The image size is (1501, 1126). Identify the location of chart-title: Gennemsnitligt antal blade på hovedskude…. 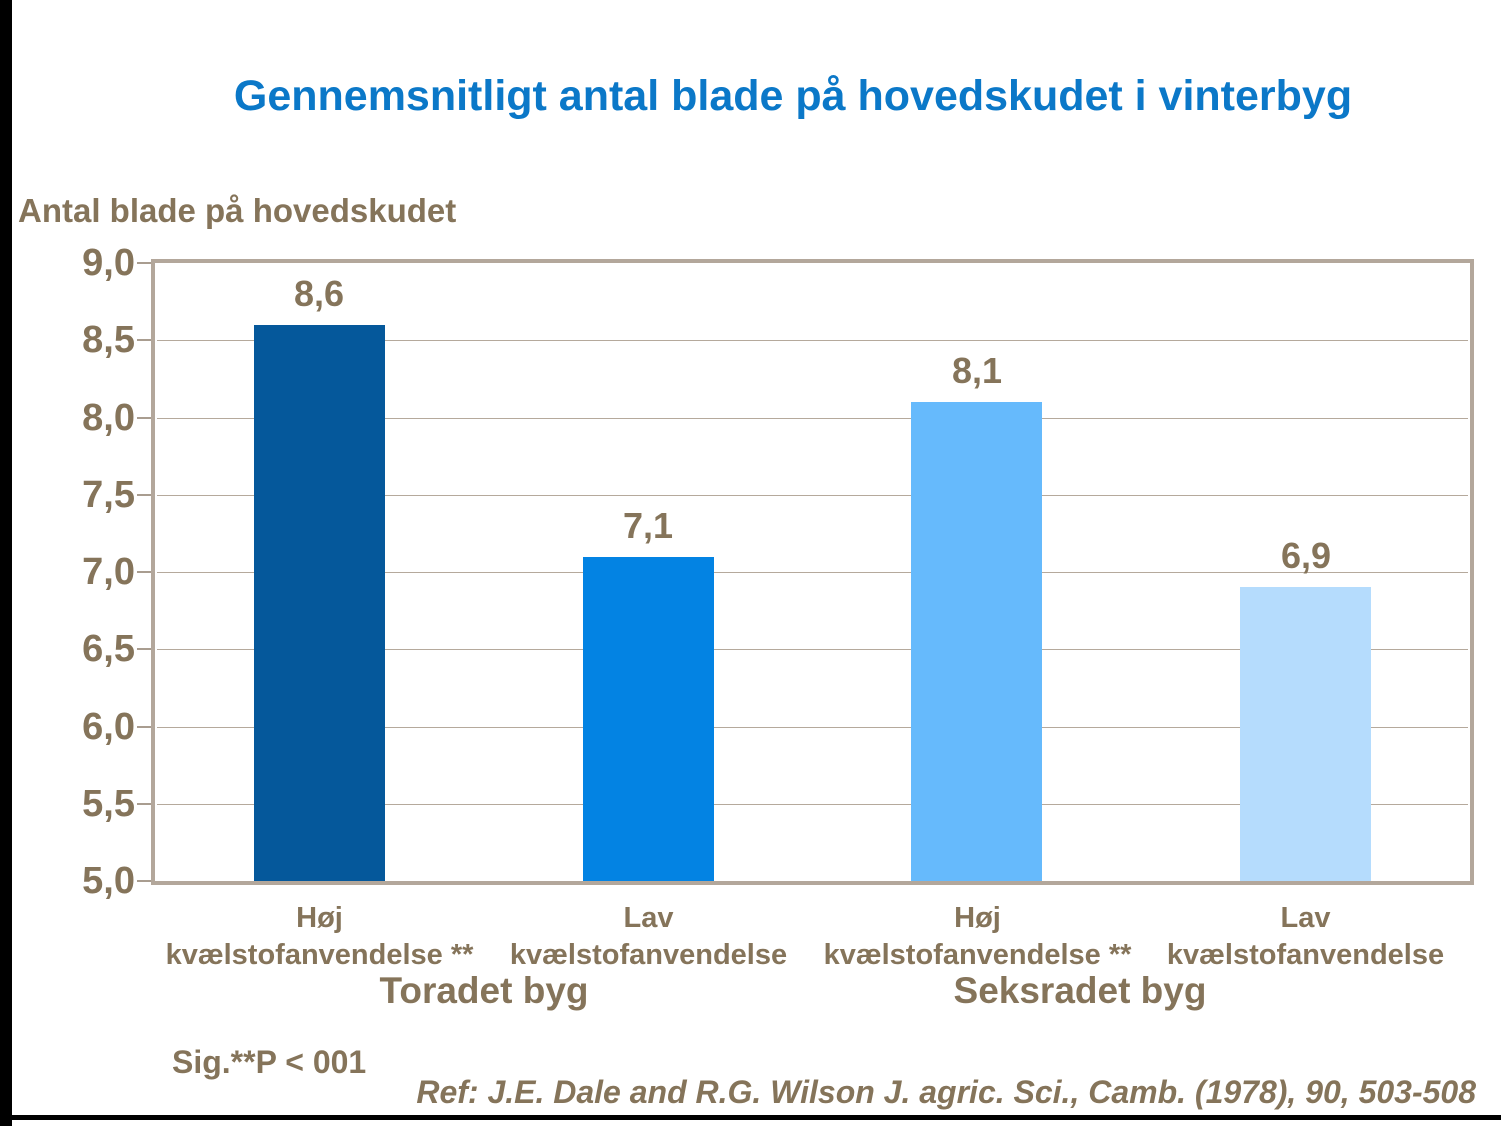
(793, 96).